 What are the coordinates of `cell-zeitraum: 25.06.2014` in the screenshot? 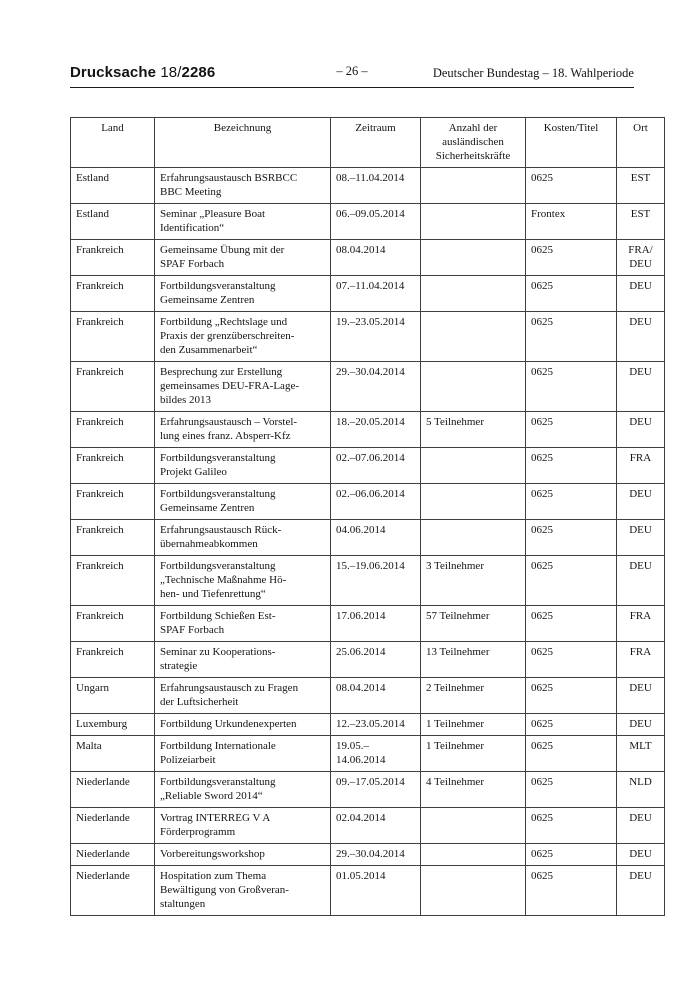 It's located at (375, 659).